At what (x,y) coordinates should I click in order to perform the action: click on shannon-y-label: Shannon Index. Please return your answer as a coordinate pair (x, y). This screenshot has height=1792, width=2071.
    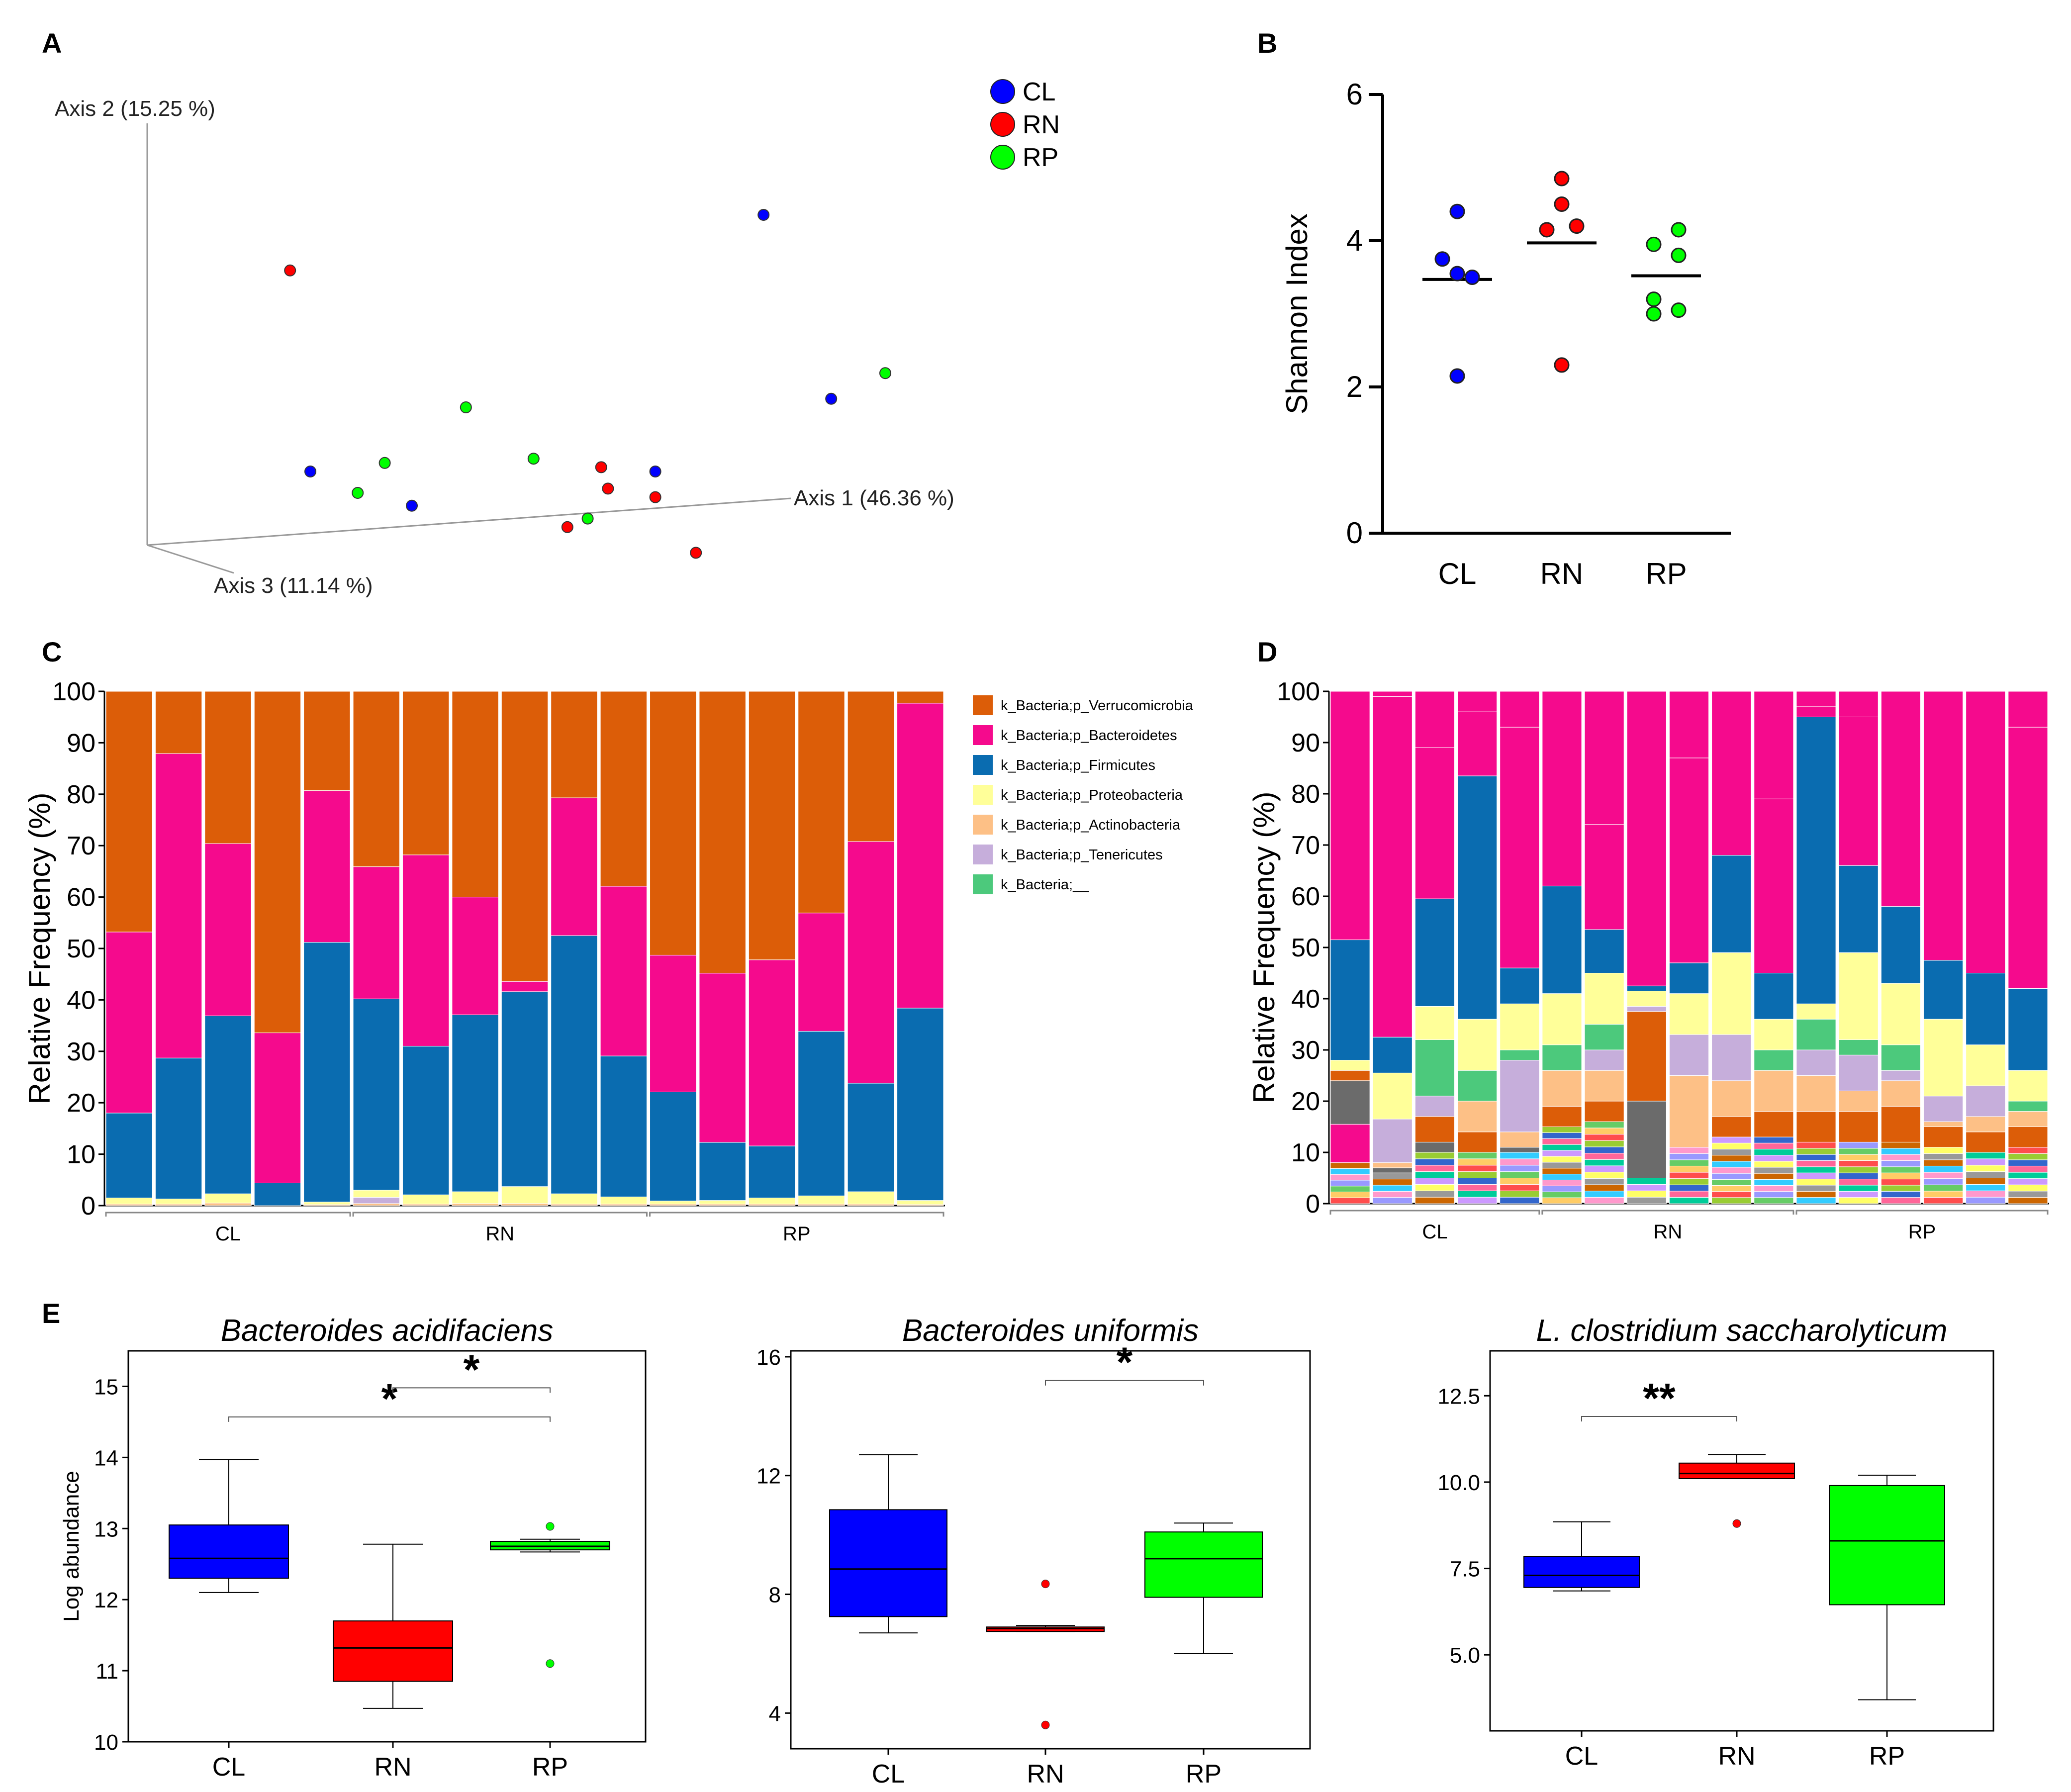
    Looking at the image, I should click on (1297, 313).